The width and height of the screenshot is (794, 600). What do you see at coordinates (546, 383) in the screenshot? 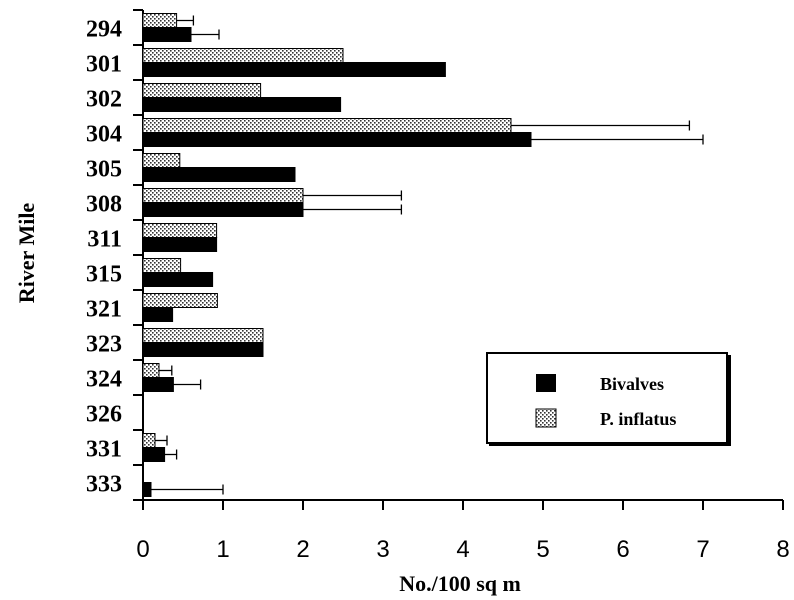
I see `legend-swatch-bivalves` at bounding box center [546, 383].